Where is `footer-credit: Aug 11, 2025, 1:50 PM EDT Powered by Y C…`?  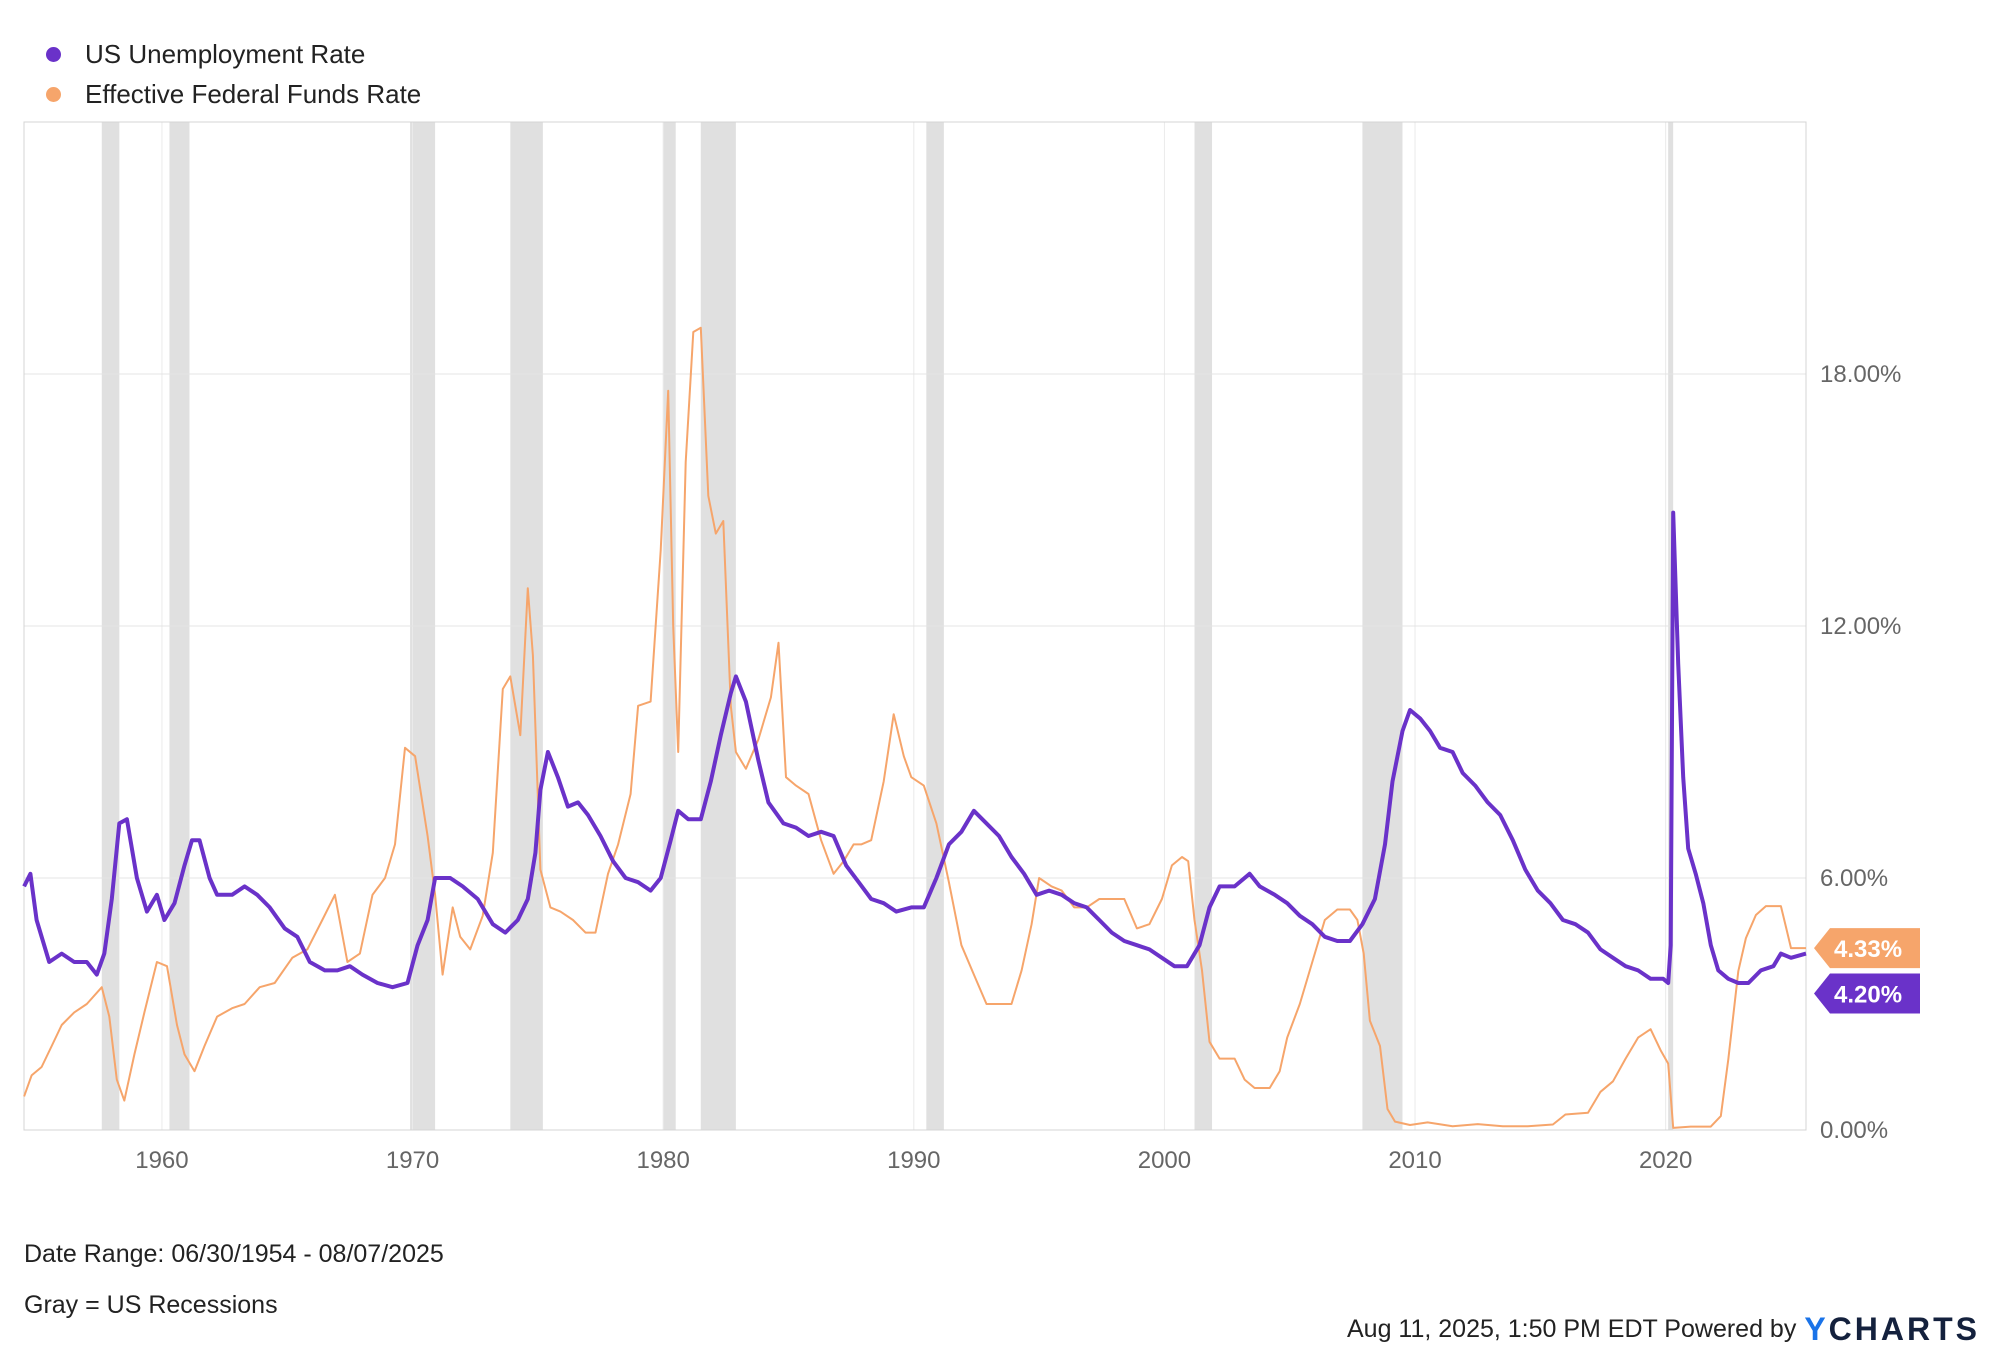
footer-credit: Aug 11, 2025, 1:50 PM EDT Powered by Y C… is located at coordinates (1663, 1329).